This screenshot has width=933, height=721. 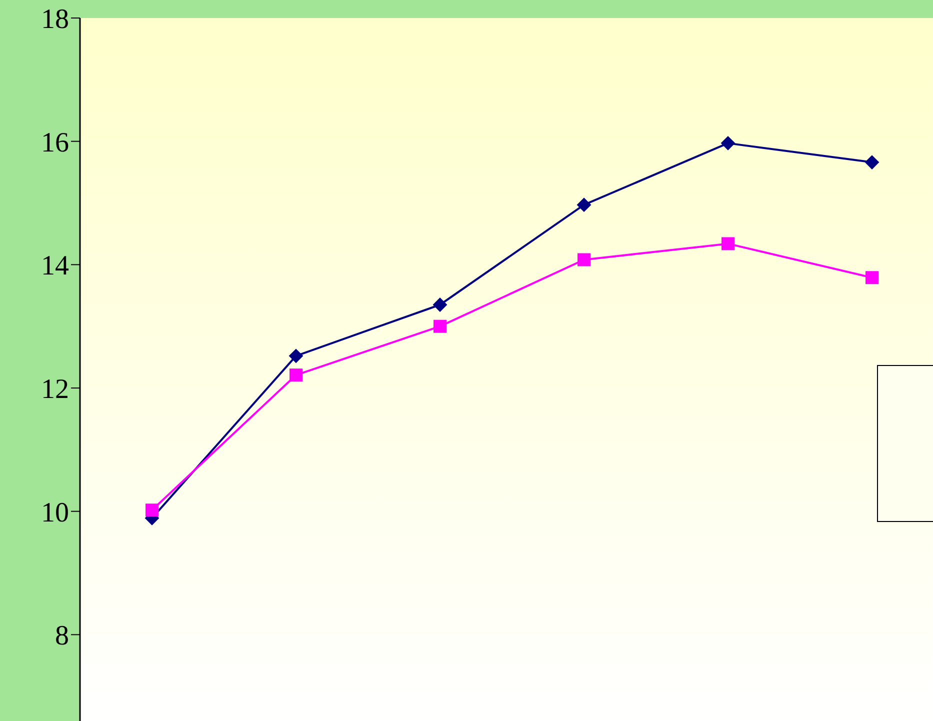 I want to click on y-tick-label: 8, so click(x=62, y=636).